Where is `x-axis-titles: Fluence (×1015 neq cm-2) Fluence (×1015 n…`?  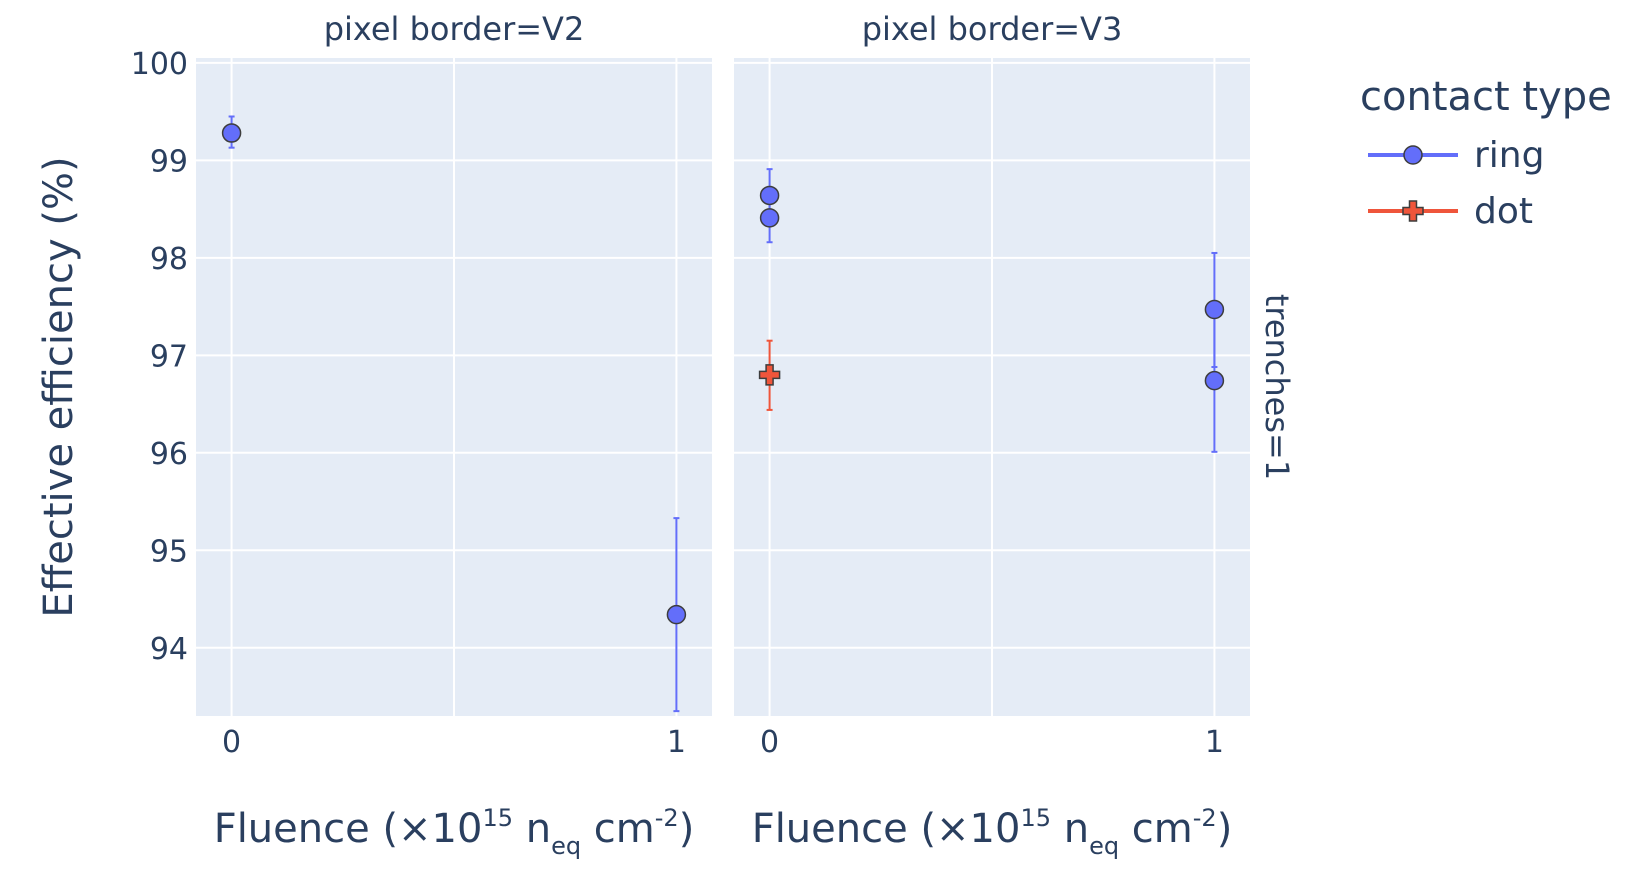 x-axis-titles: Fluence (×1015 neq cm-2) Fluence (×1015 n… is located at coordinates (723, 832).